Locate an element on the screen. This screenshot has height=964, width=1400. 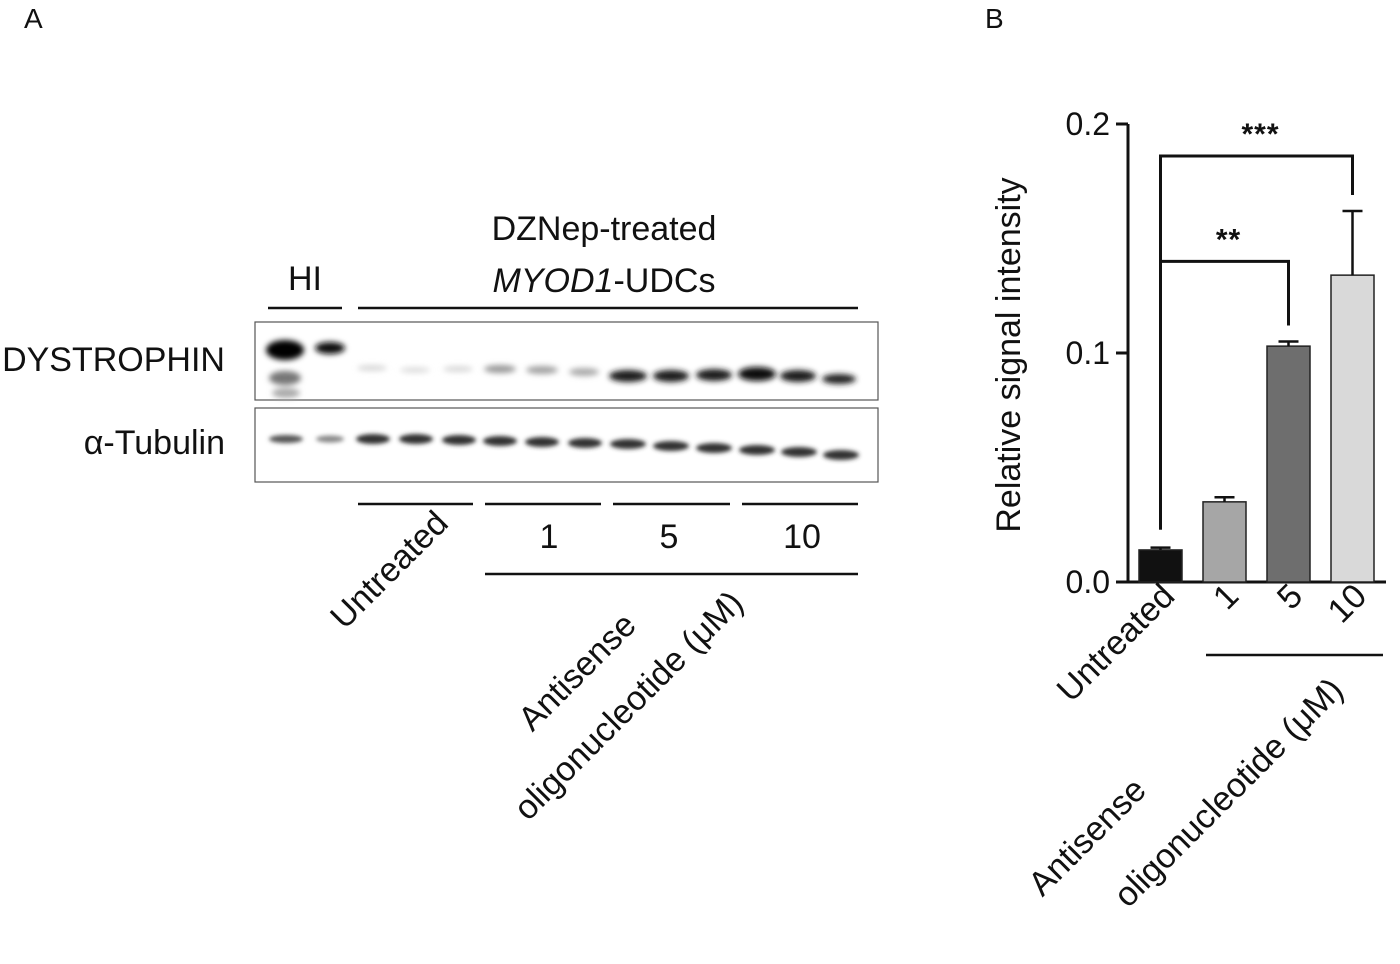
x-tick-label: 10 is located at coordinates (1348, 604).